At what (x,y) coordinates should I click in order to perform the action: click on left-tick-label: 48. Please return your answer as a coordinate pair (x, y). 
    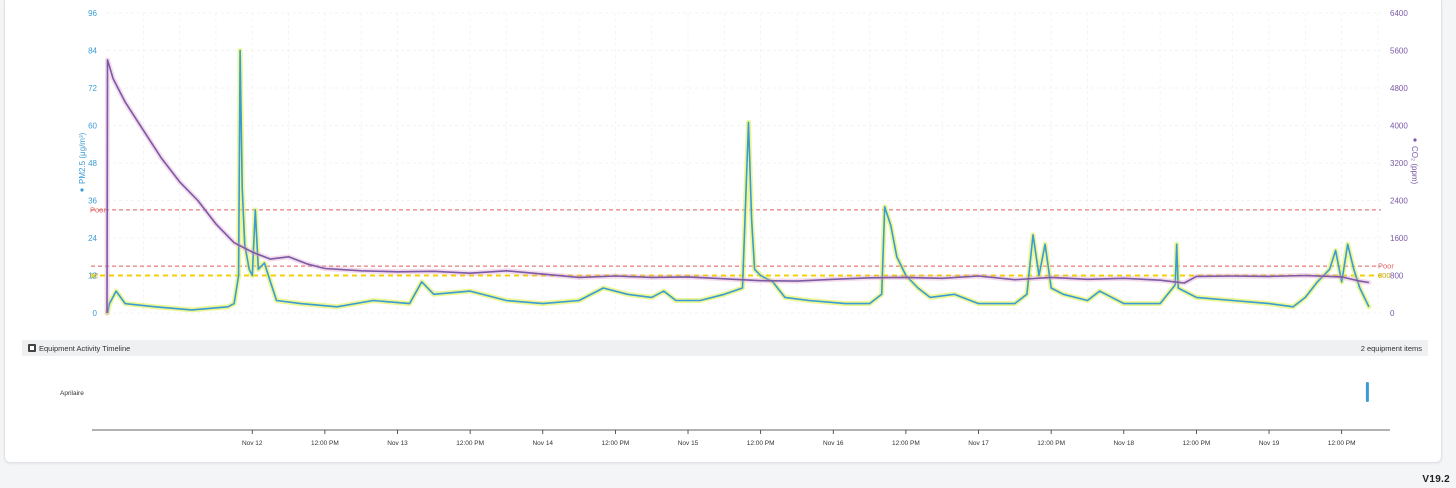
    Looking at the image, I should click on (92, 163).